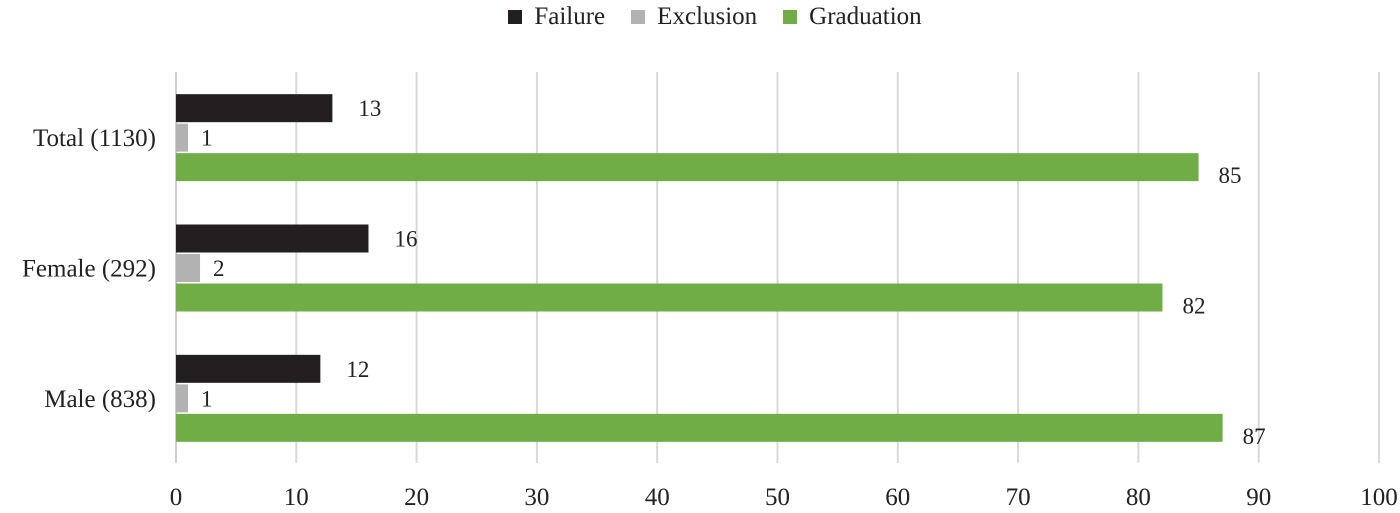 This screenshot has width=1400, height=513. What do you see at coordinates (1193, 306) in the screenshot?
I see `data-label: 82` at bounding box center [1193, 306].